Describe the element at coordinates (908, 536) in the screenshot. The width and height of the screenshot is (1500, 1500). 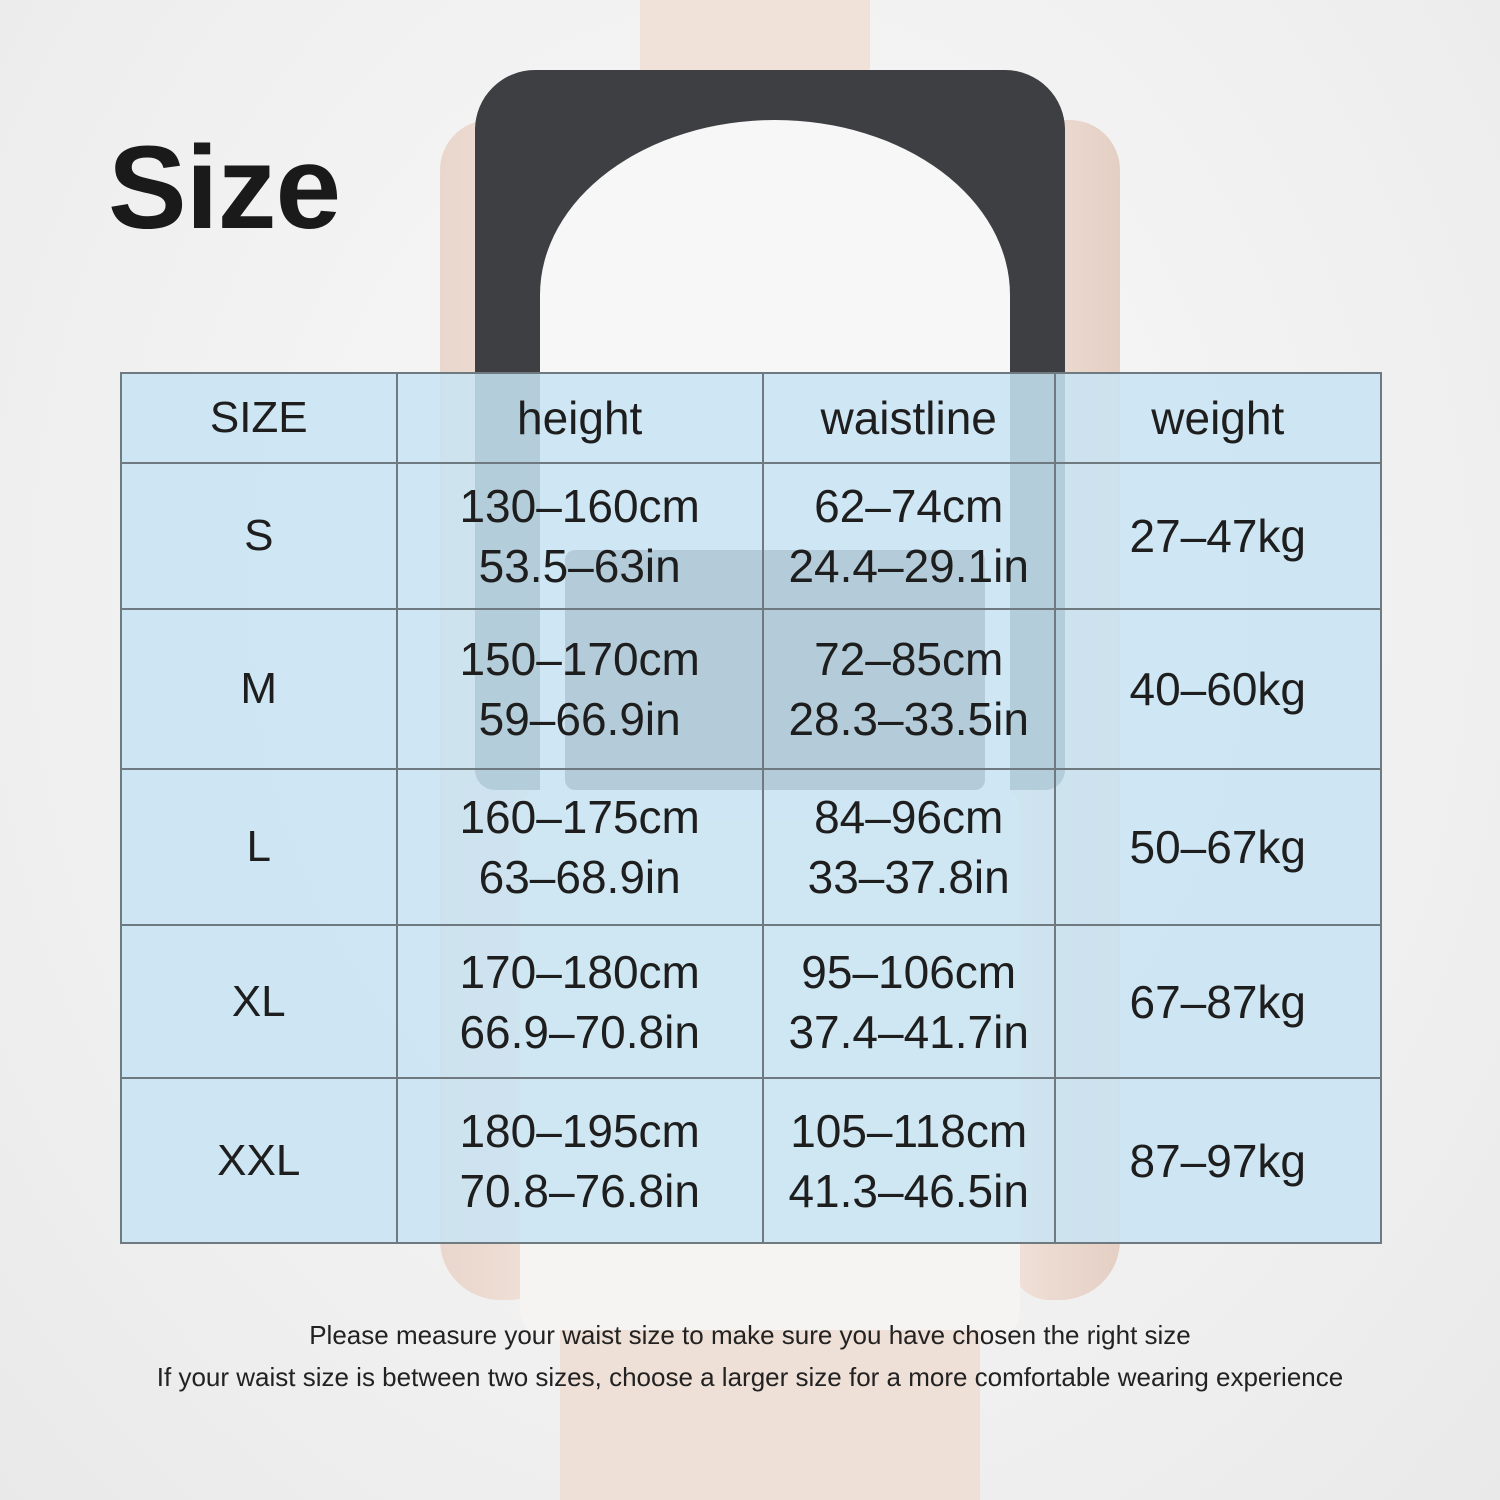
I see `waist-cell: 62–74cm 24.4–29.1in` at that location.